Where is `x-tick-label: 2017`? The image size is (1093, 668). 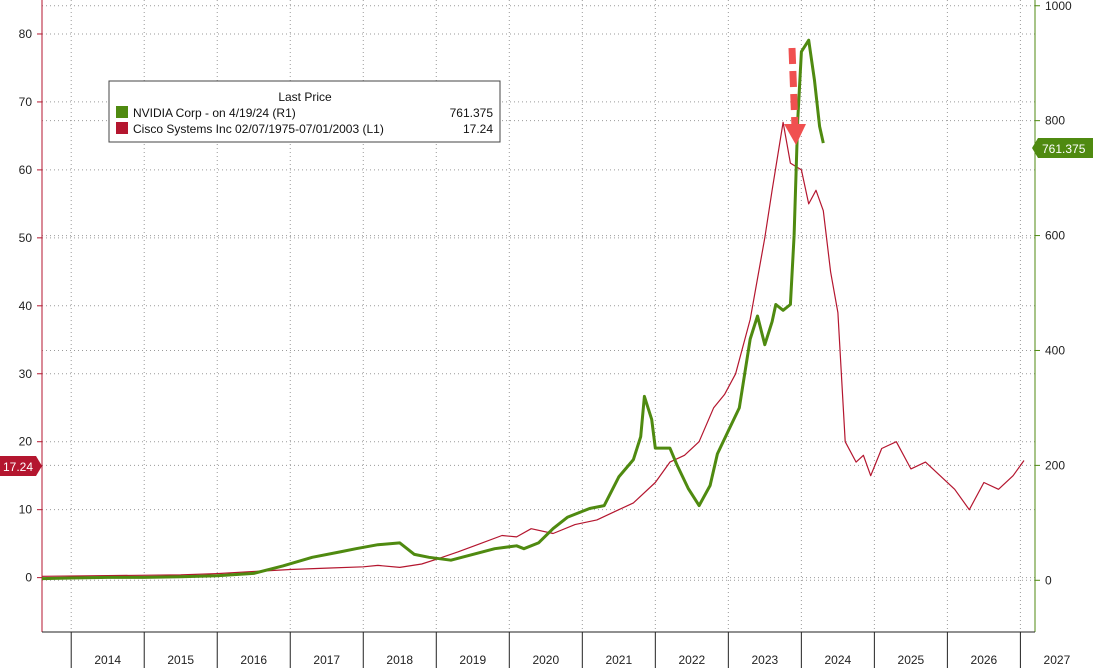 x-tick-label: 2017 is located at coordinates (326, 660).